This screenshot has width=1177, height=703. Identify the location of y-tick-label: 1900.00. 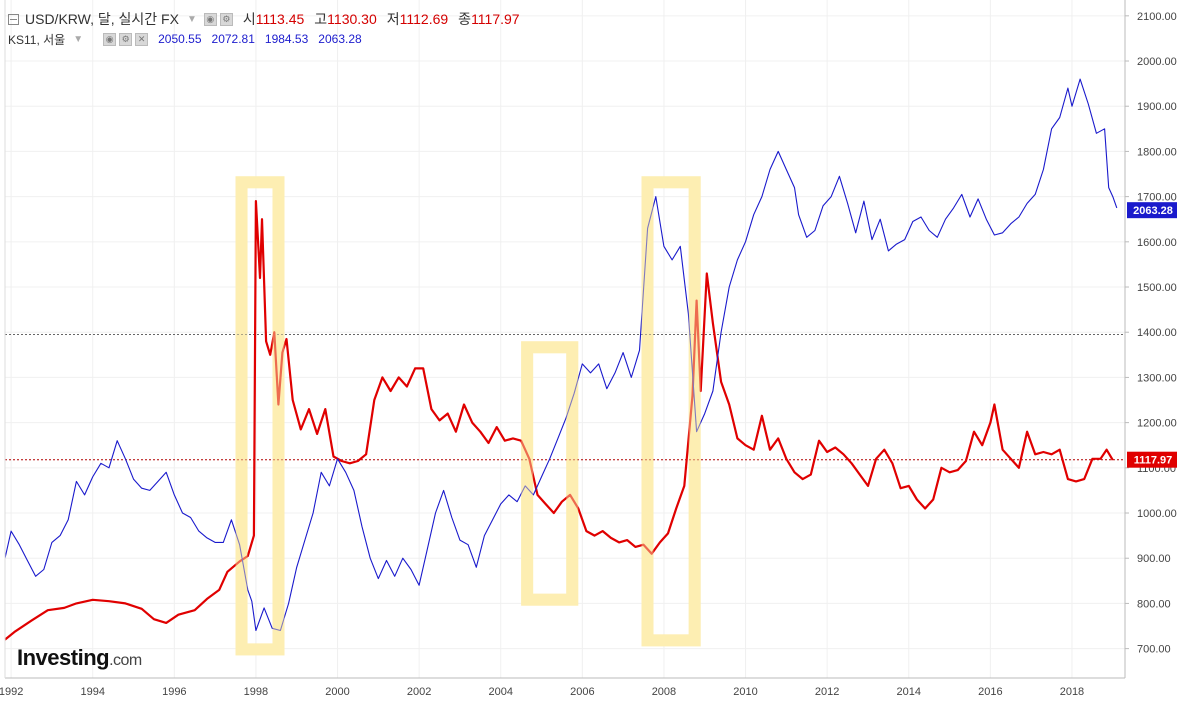
(1157, 107).